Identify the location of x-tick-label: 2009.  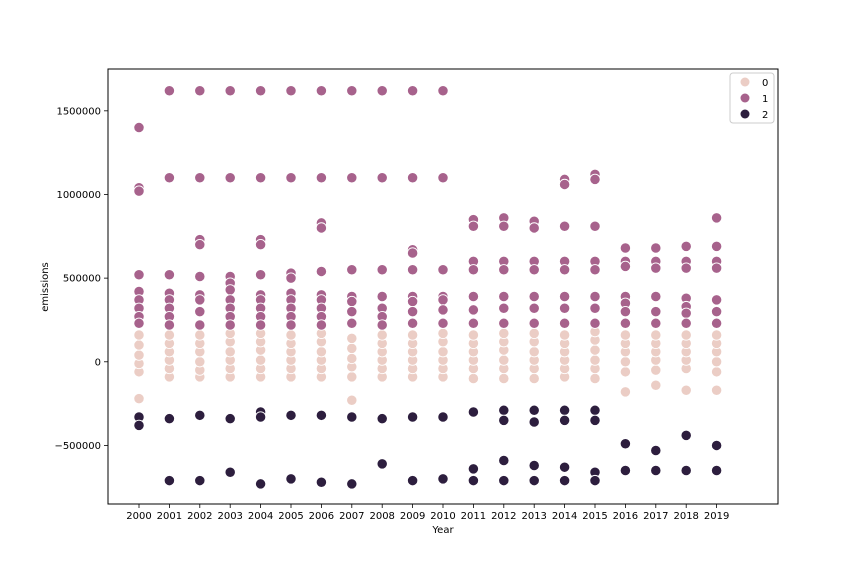
(412, 516).